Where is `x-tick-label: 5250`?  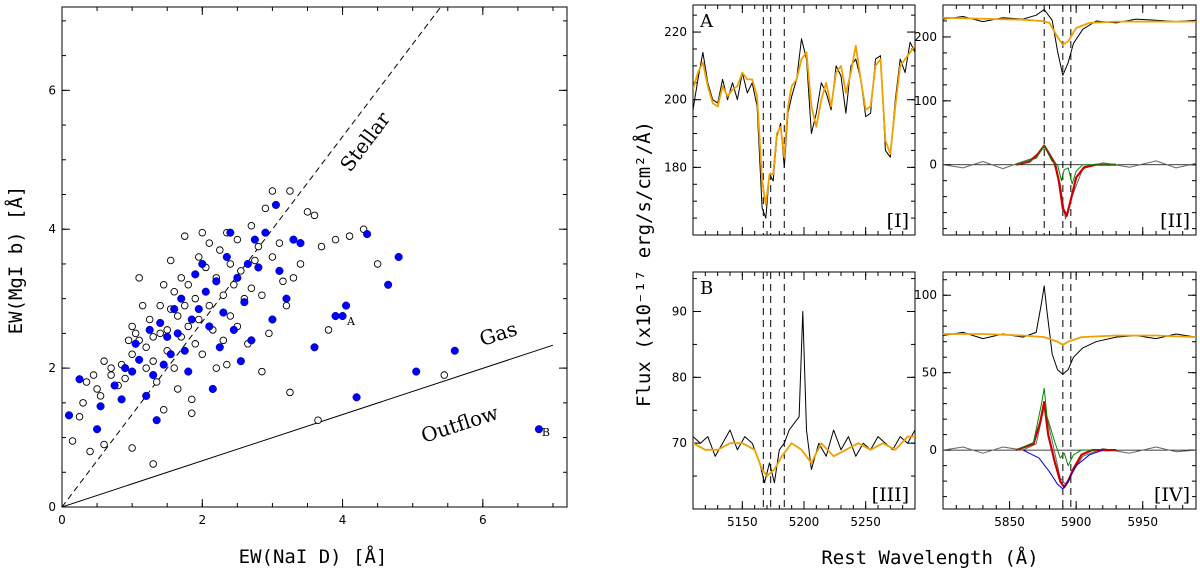 x-tick-label: 5250 is located at coordinates (865, 522).